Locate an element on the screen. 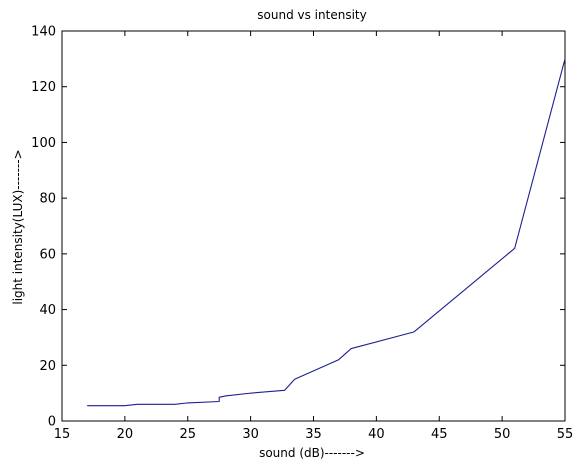  y-tick-label: 60 is located at coordinates (47, 254).